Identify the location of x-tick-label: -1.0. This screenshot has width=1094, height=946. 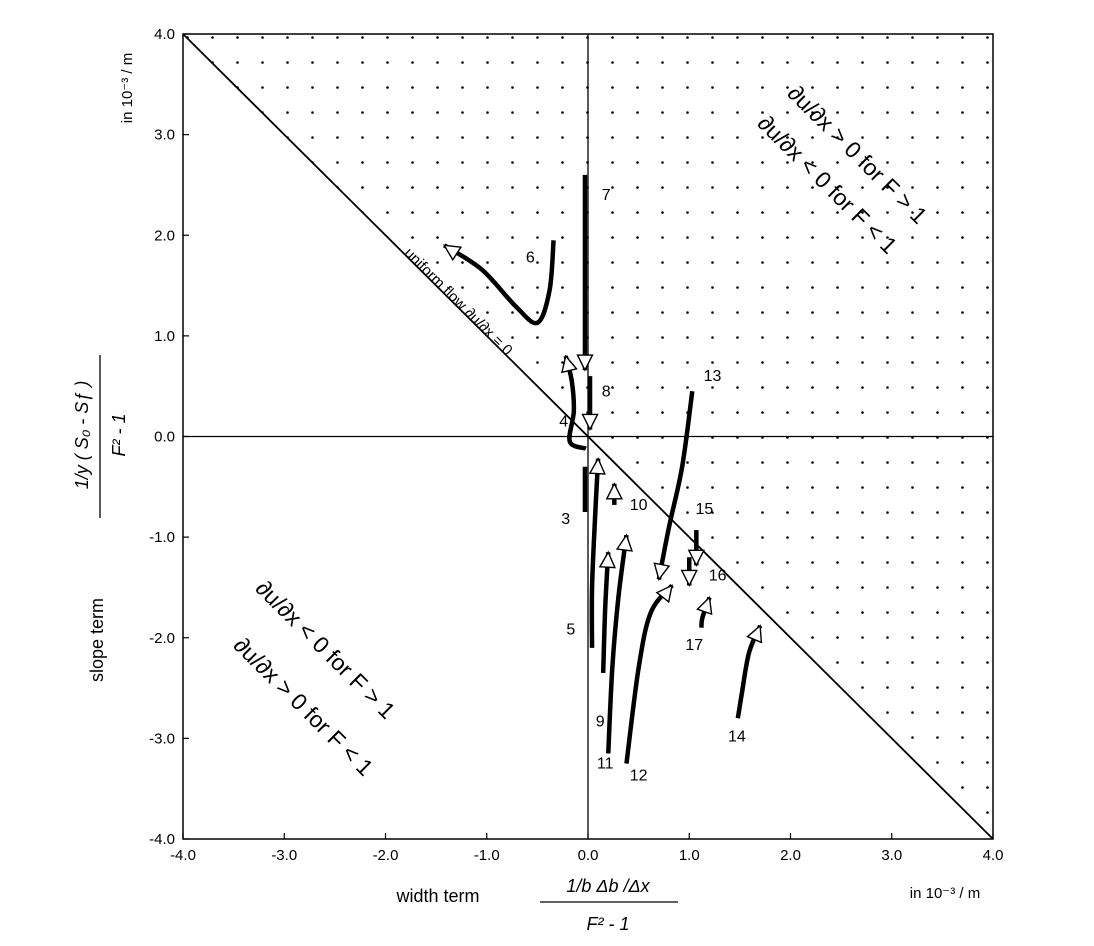
(487, 855).